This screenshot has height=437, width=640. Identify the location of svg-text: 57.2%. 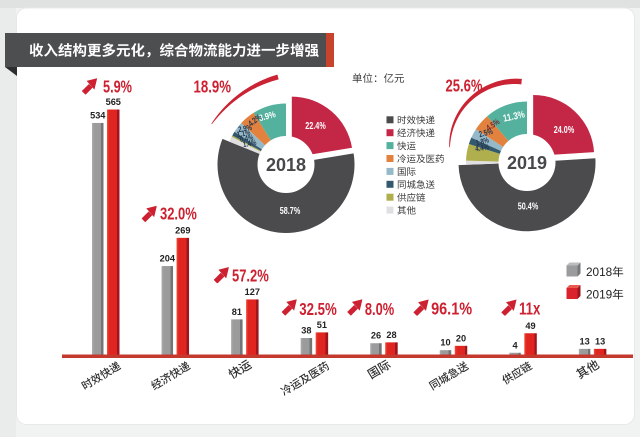
(250, 276).